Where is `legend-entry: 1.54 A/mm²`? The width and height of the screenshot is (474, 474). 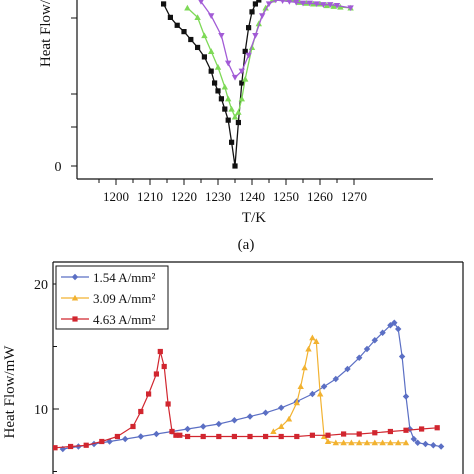 legend-entry: 1.54 A/mm² is located at coordinates (108, 277).